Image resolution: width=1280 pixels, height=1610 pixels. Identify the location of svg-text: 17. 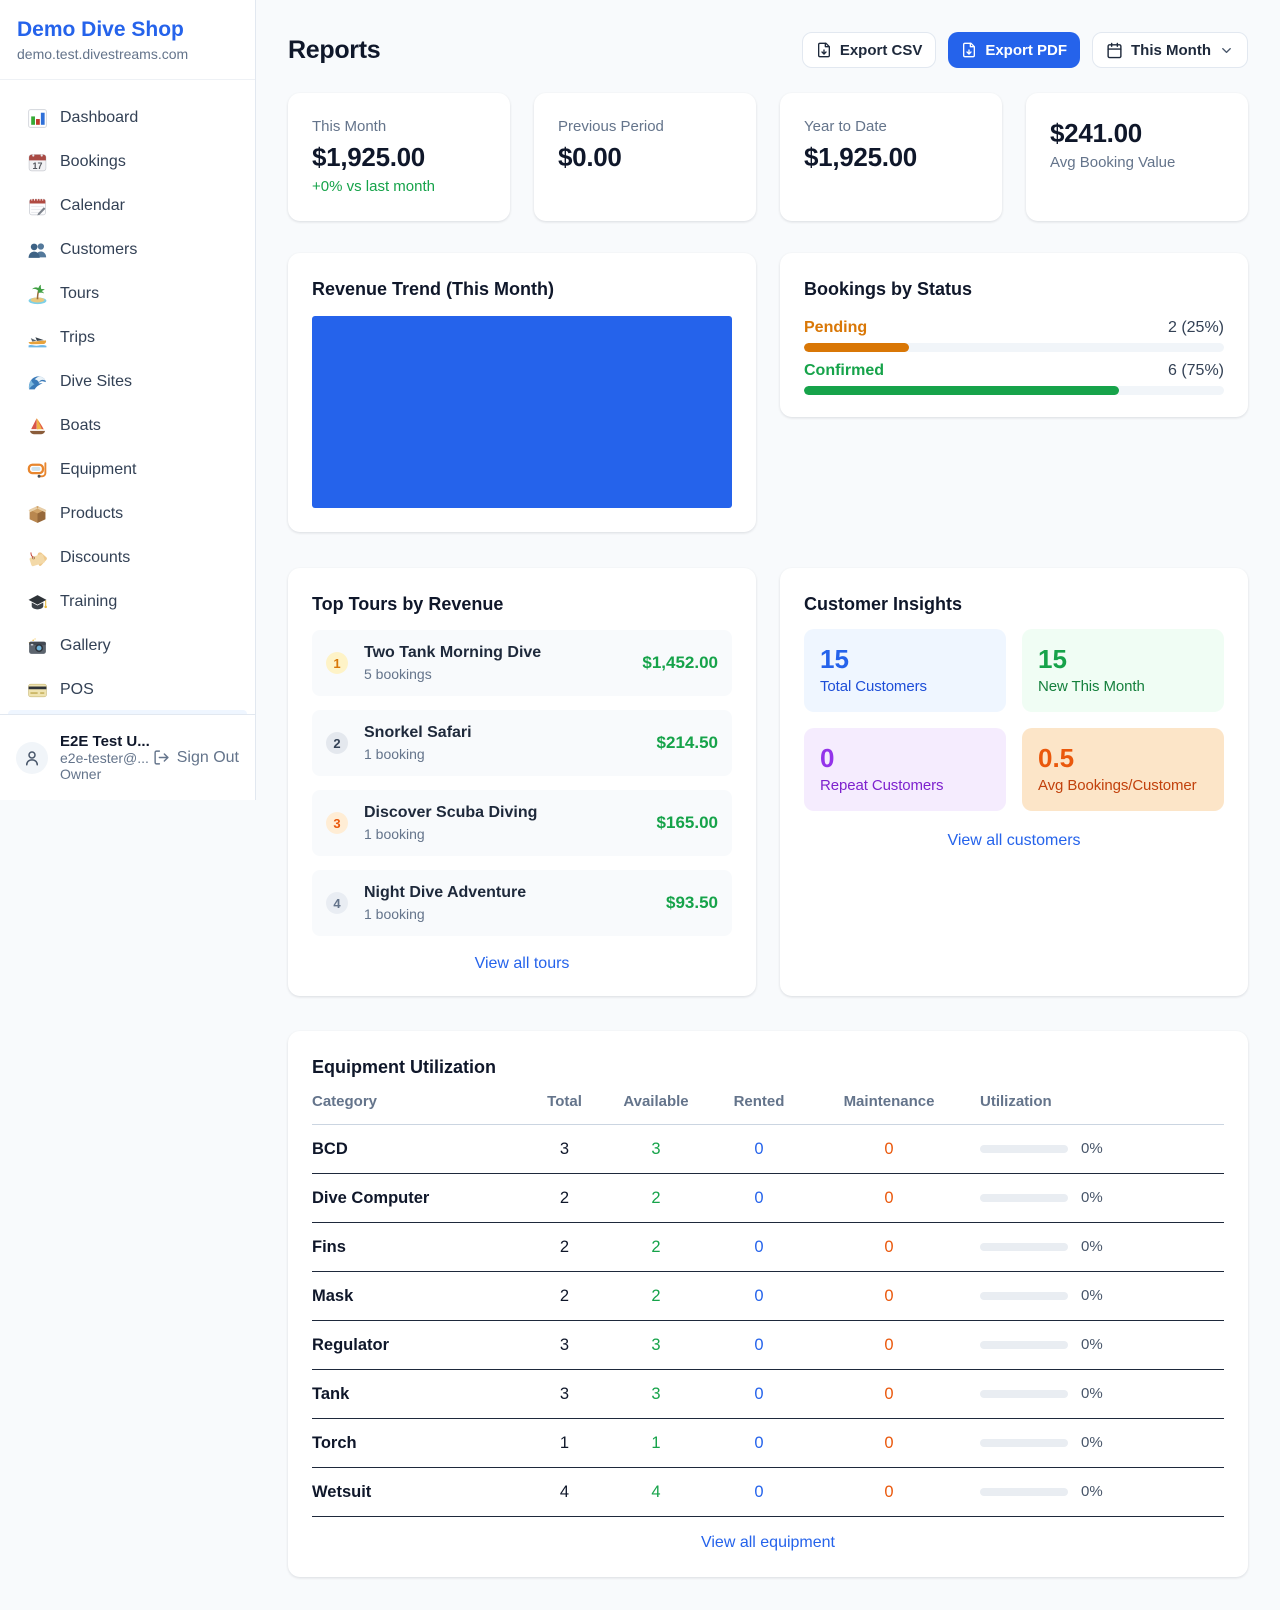
(38, 165).